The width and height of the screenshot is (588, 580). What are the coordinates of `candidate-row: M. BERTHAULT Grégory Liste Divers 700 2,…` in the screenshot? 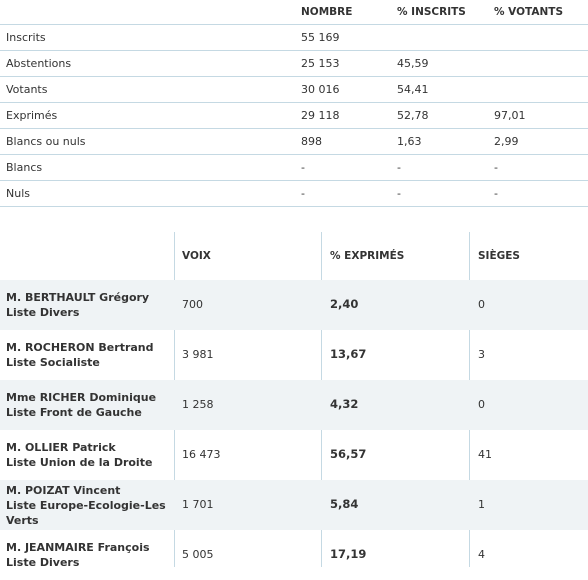 It's located at (294, 305).